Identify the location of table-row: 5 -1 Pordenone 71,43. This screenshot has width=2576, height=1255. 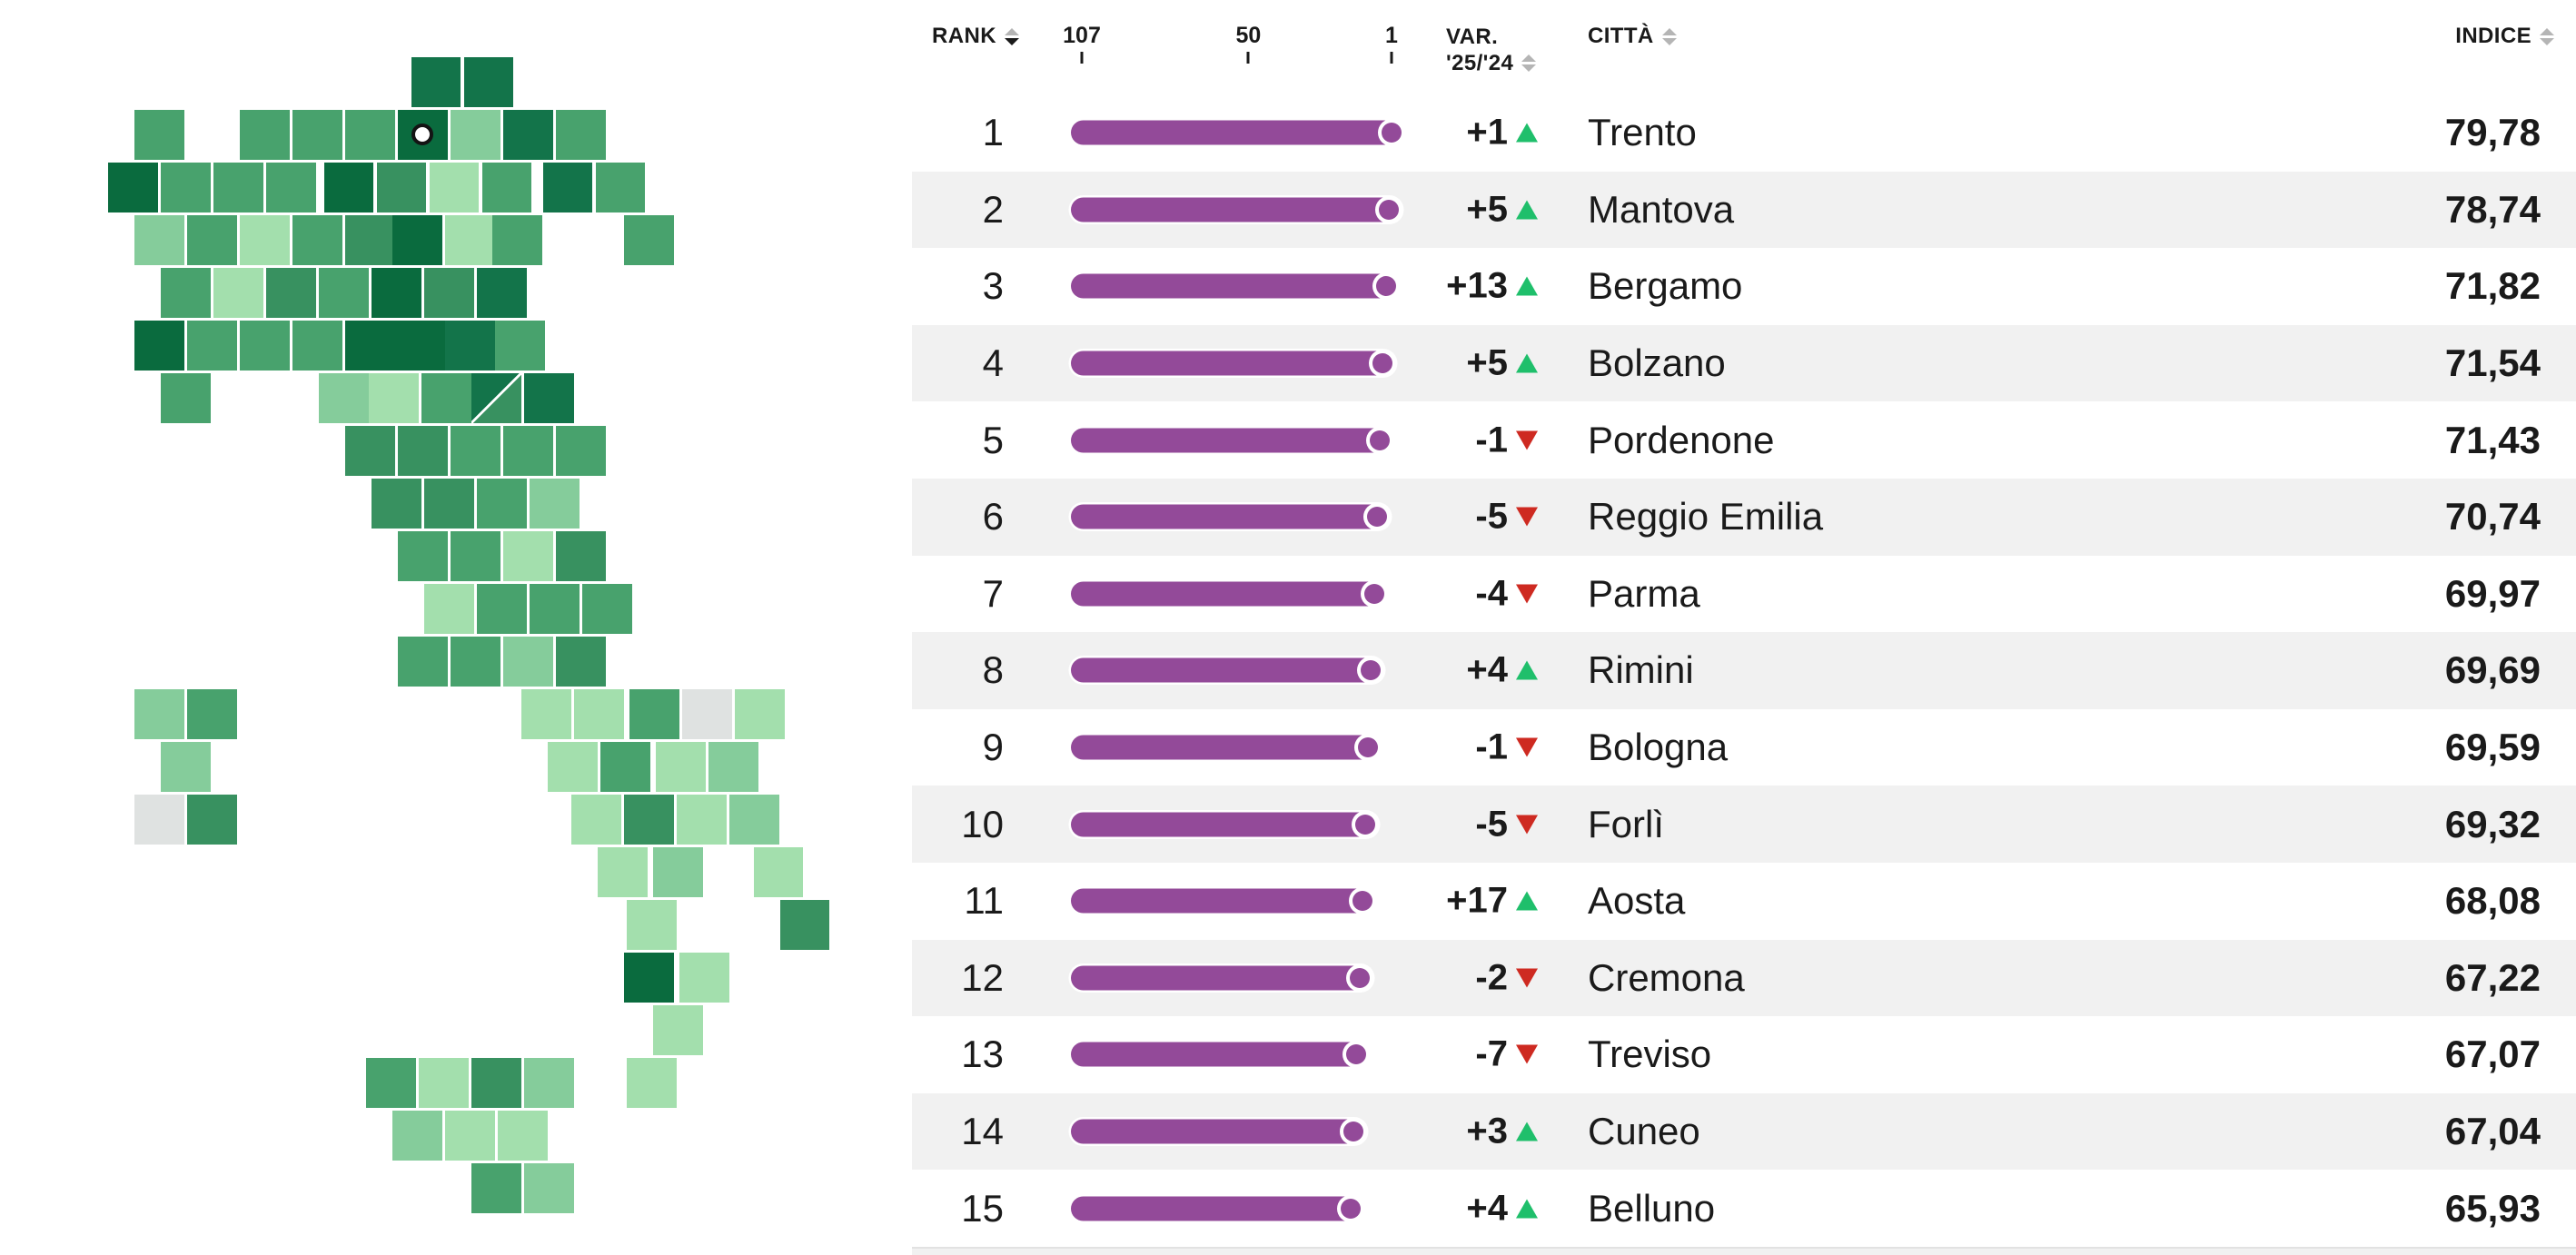
(1744, 440).